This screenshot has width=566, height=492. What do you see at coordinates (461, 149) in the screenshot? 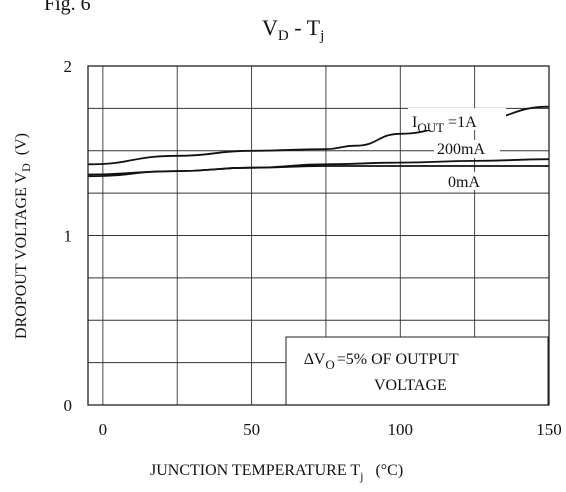
I see `series-label-200ma: 200mA` at bounding box center [461, 149].